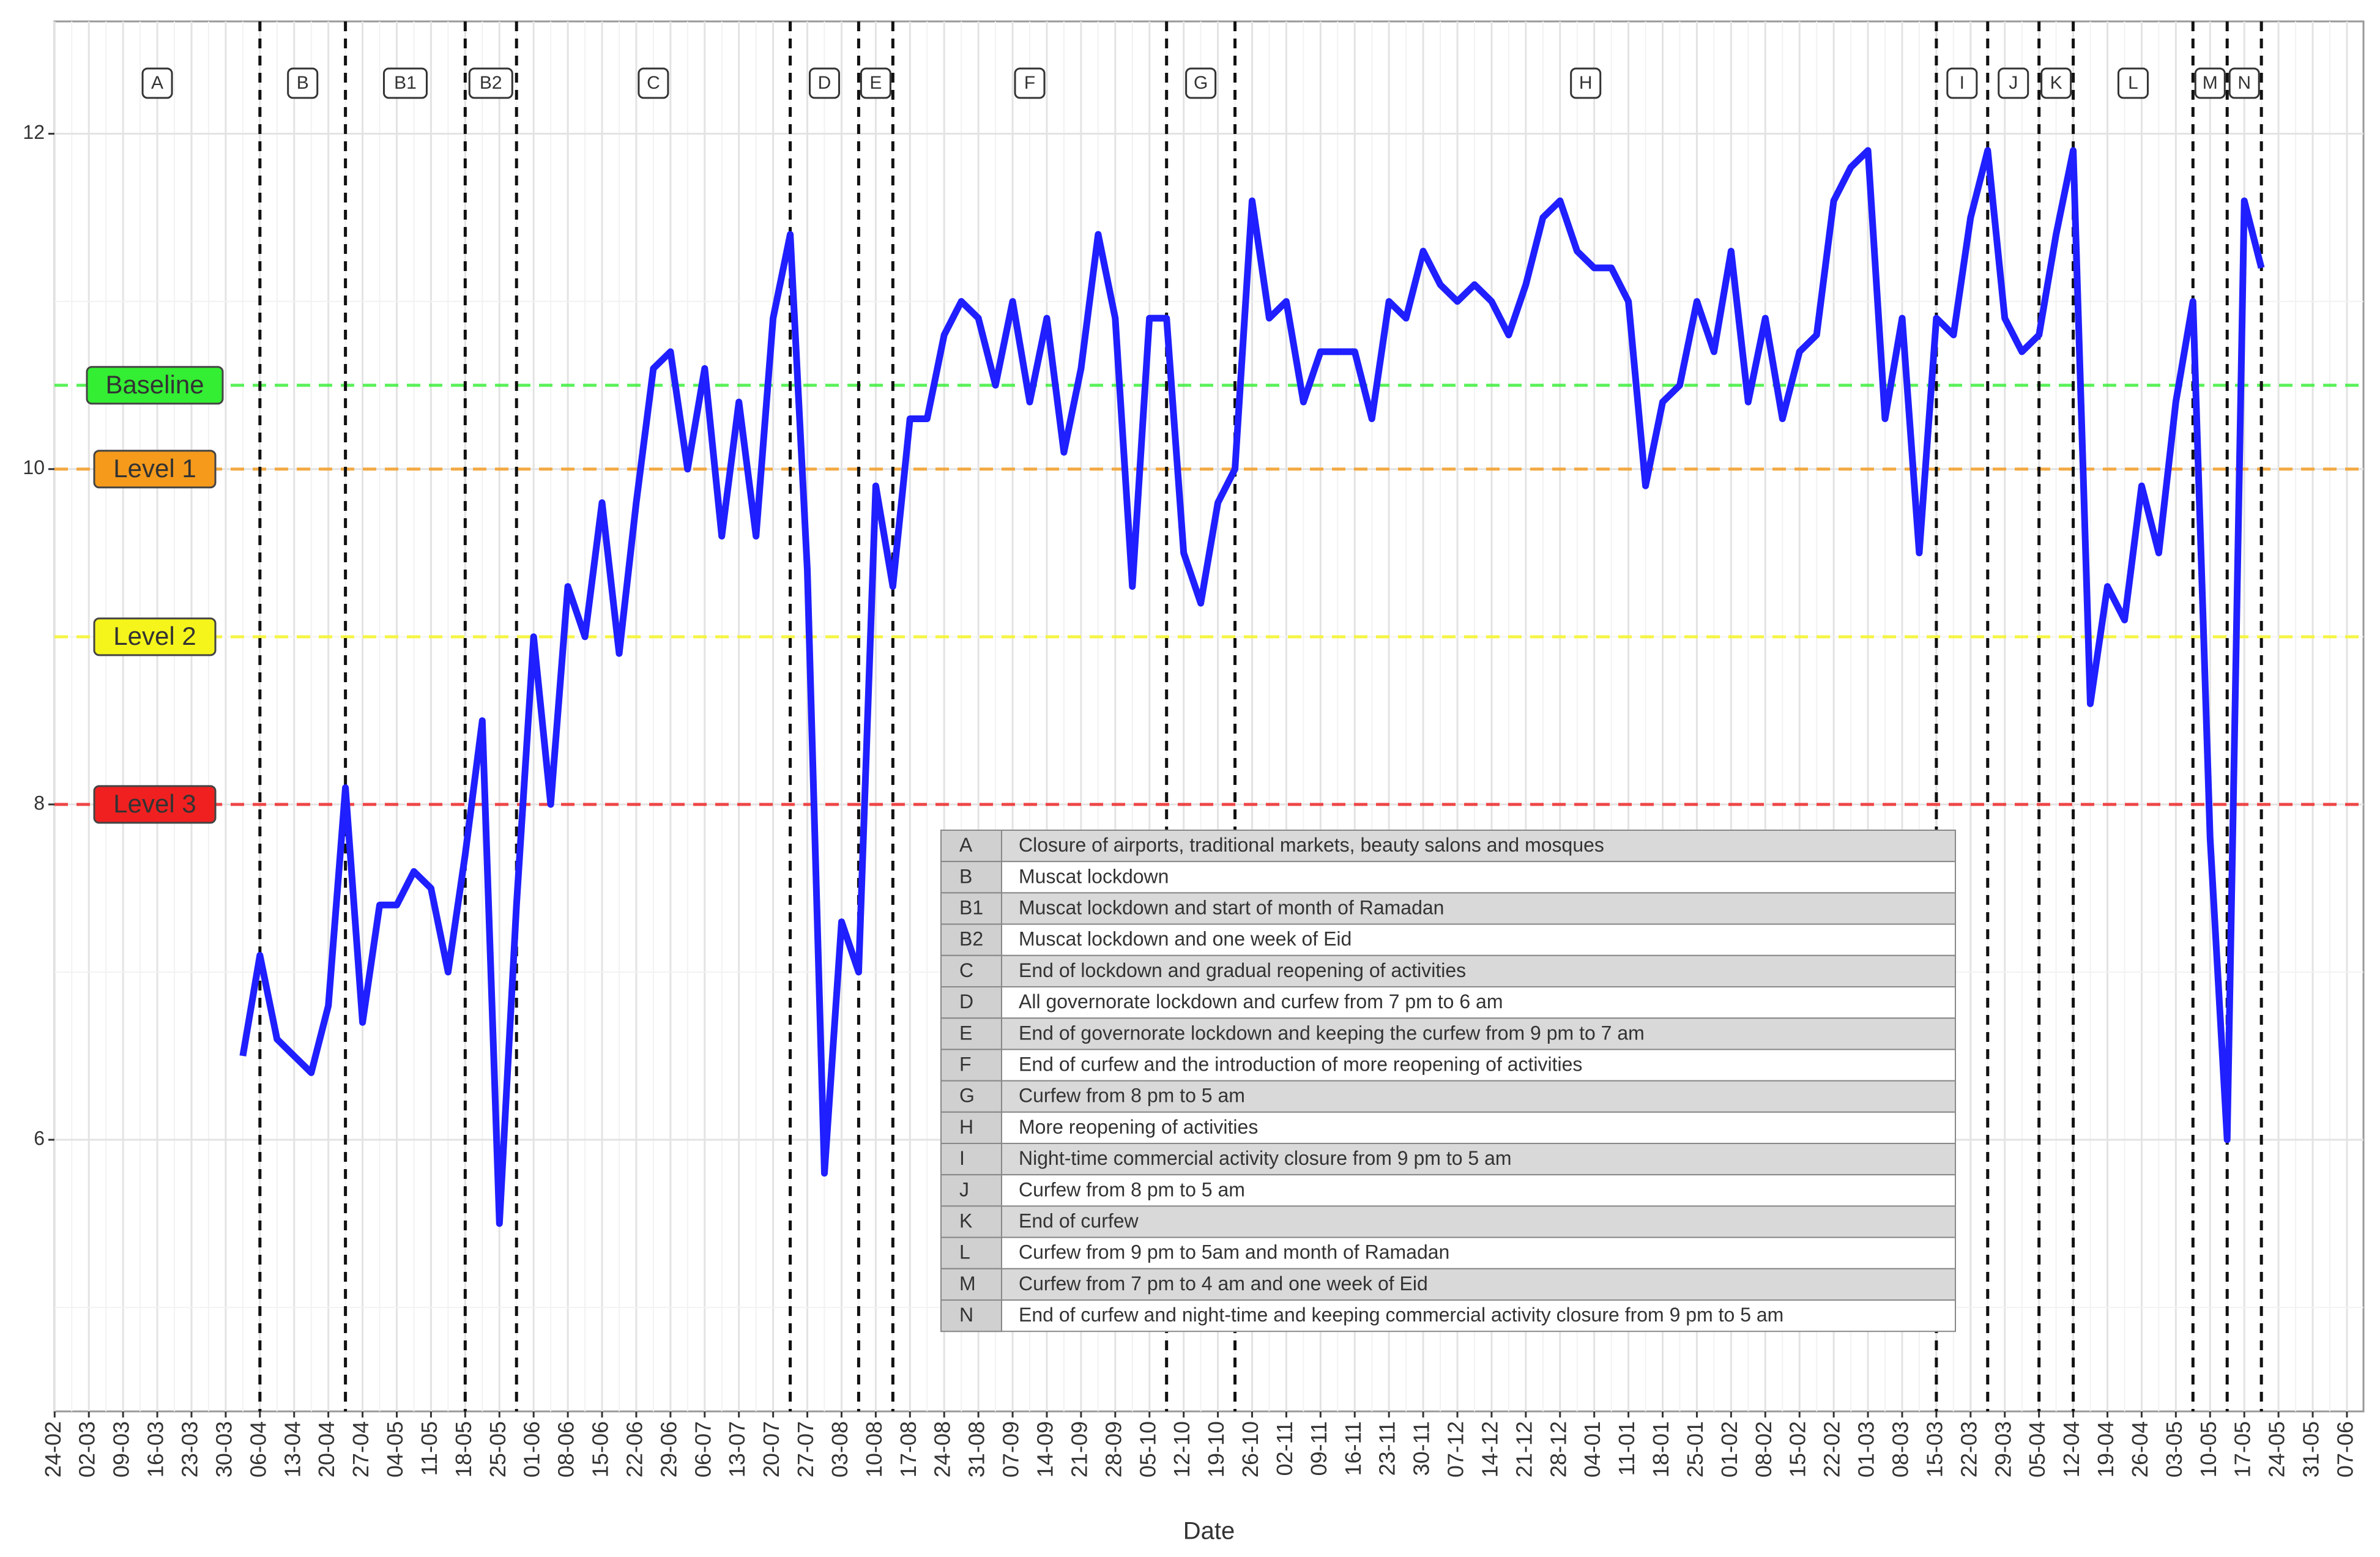  Describe the element at coordinates (1764, 1449) in the screenshot. I see `x-tick-label: 08-02` at that location.